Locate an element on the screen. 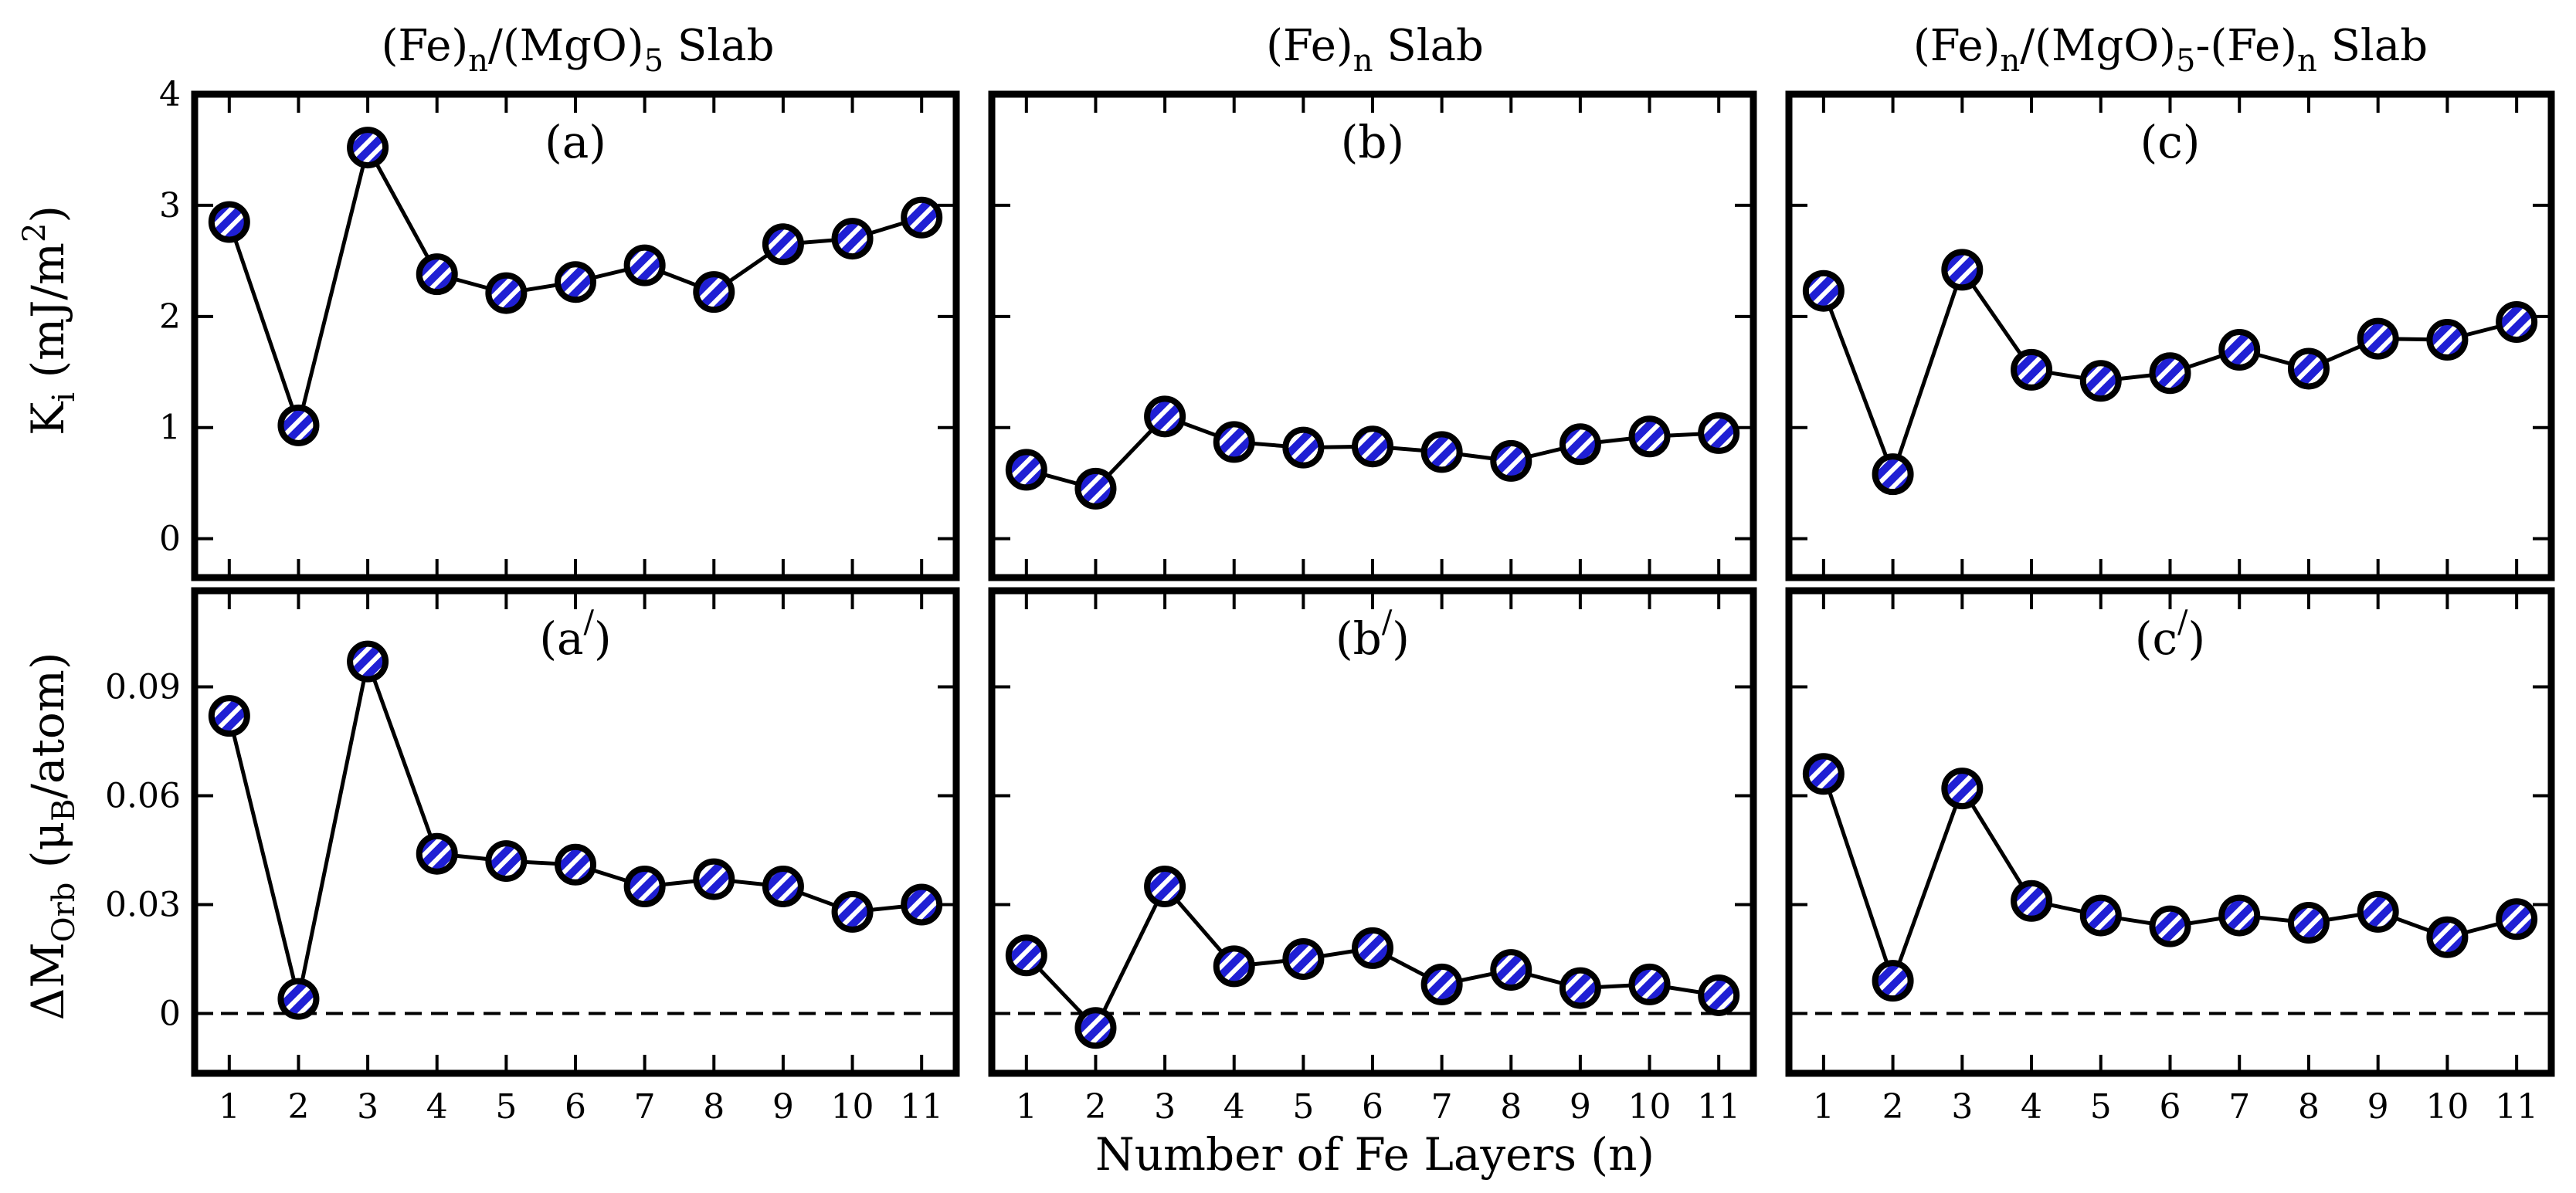 The image size is (2576, 1193). panel-label: (c) is located at coordinates (2170, 142).